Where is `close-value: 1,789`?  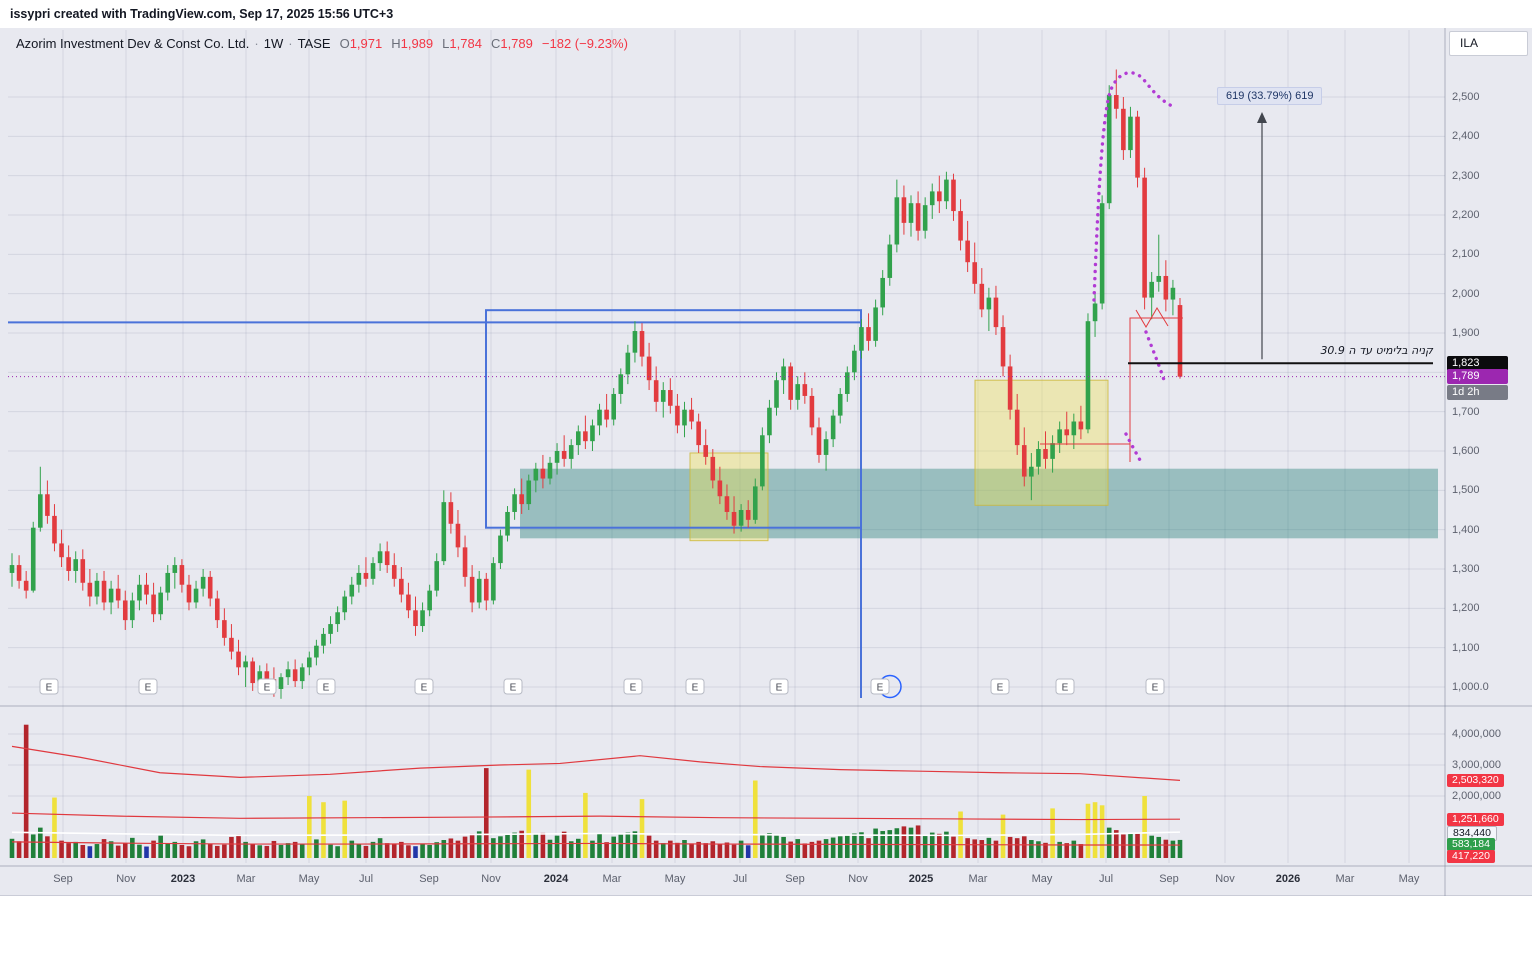 close-value: 1,789 is located at coordinates (516, 43).